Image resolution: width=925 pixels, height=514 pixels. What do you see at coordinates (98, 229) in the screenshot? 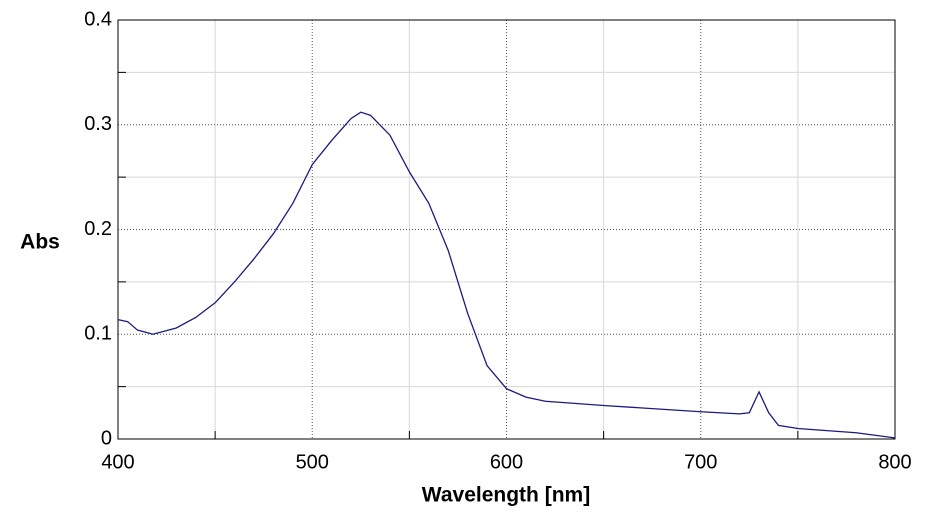
I see `y-tick-label: 0.2` at bounding box center [98, 229].